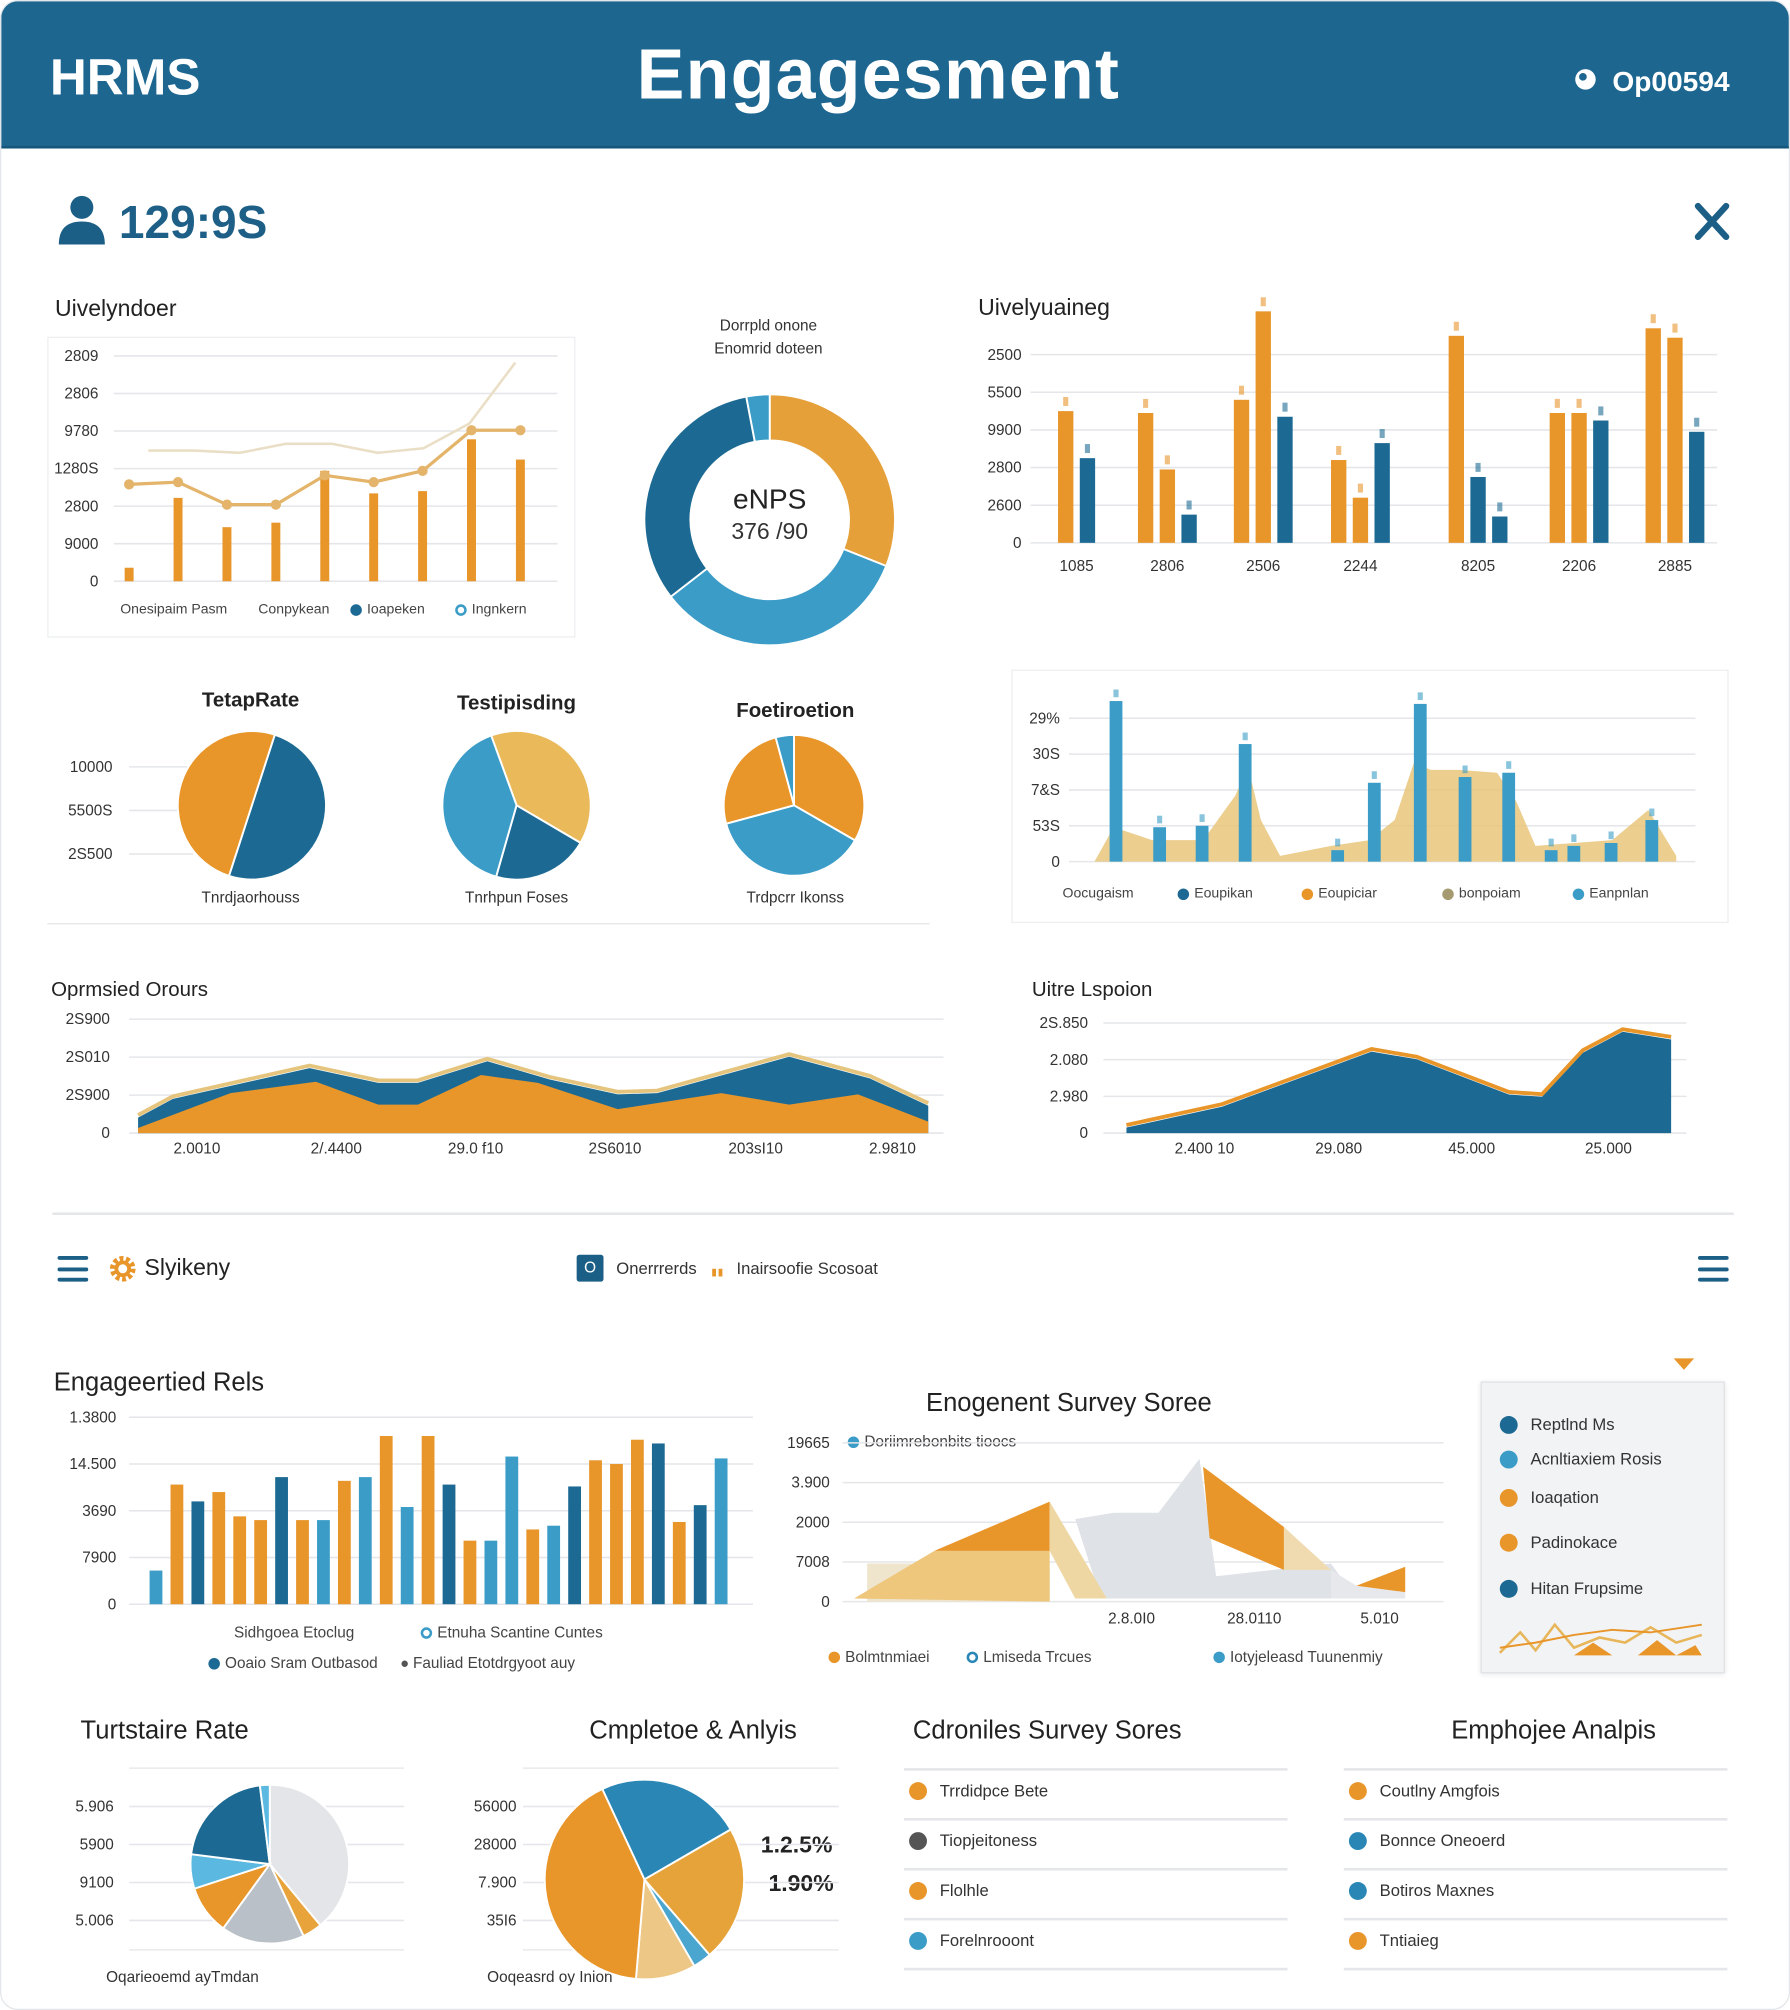  I want to click on enps-label: eNPS, so click(769, 498).